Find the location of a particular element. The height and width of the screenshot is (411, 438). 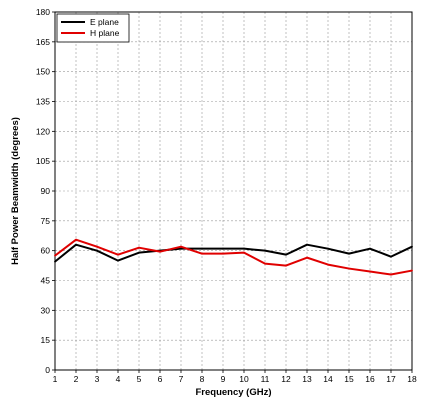

series-line-h-plane is located at coordinates (233, 257).